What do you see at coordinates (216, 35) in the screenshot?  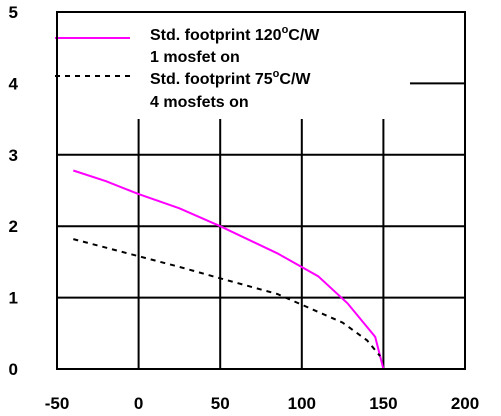 I see `legend-label-series-1-main: Std. footprint 120` at bounding box center [216, 35].